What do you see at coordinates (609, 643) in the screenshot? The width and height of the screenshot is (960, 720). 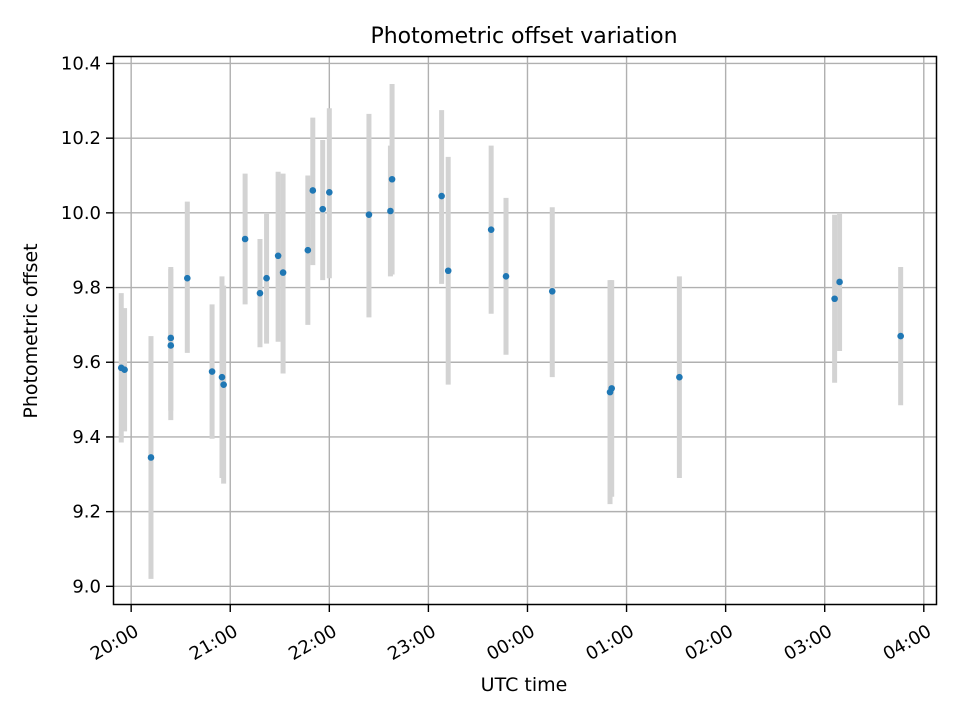 I see `x-tick-label: 01:00` at bounding box center [609, 643].